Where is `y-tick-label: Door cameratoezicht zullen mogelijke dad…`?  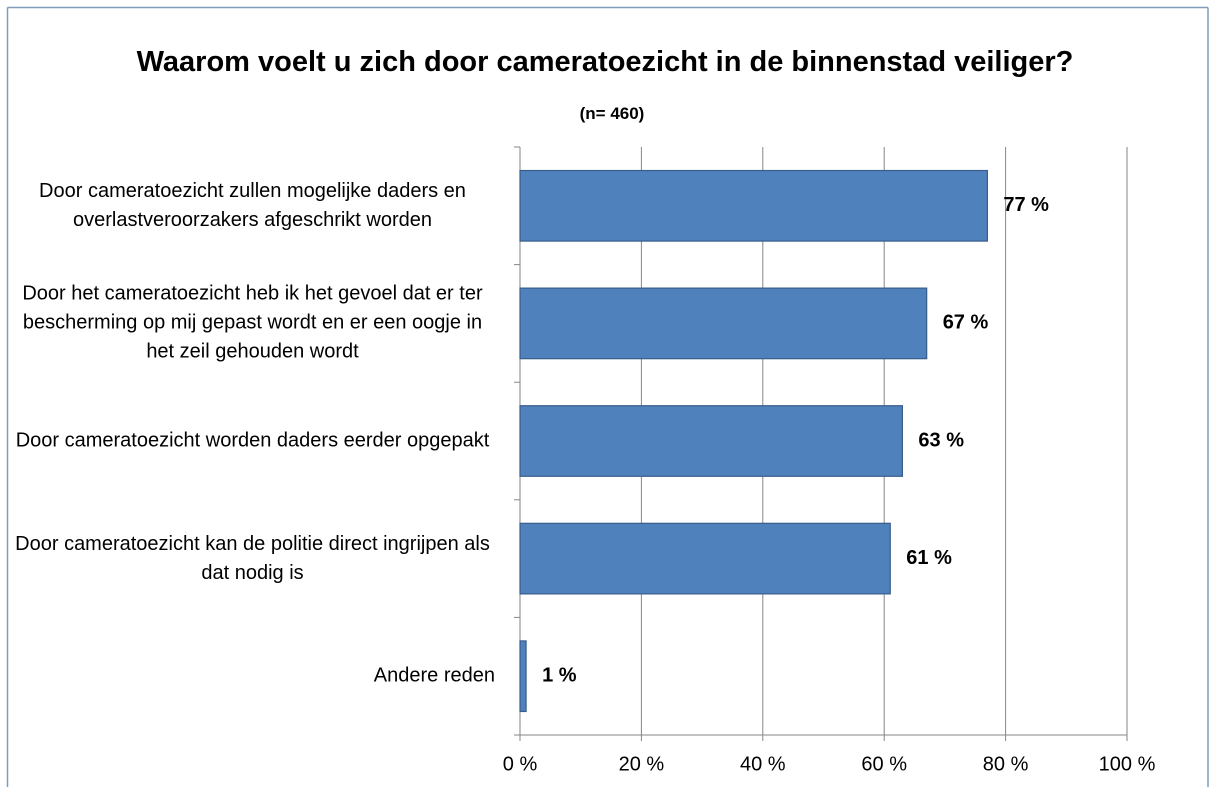 y-tick-label: Door cameratoezicht zullen mogelijke dad… is located at coordinates (252, 205).